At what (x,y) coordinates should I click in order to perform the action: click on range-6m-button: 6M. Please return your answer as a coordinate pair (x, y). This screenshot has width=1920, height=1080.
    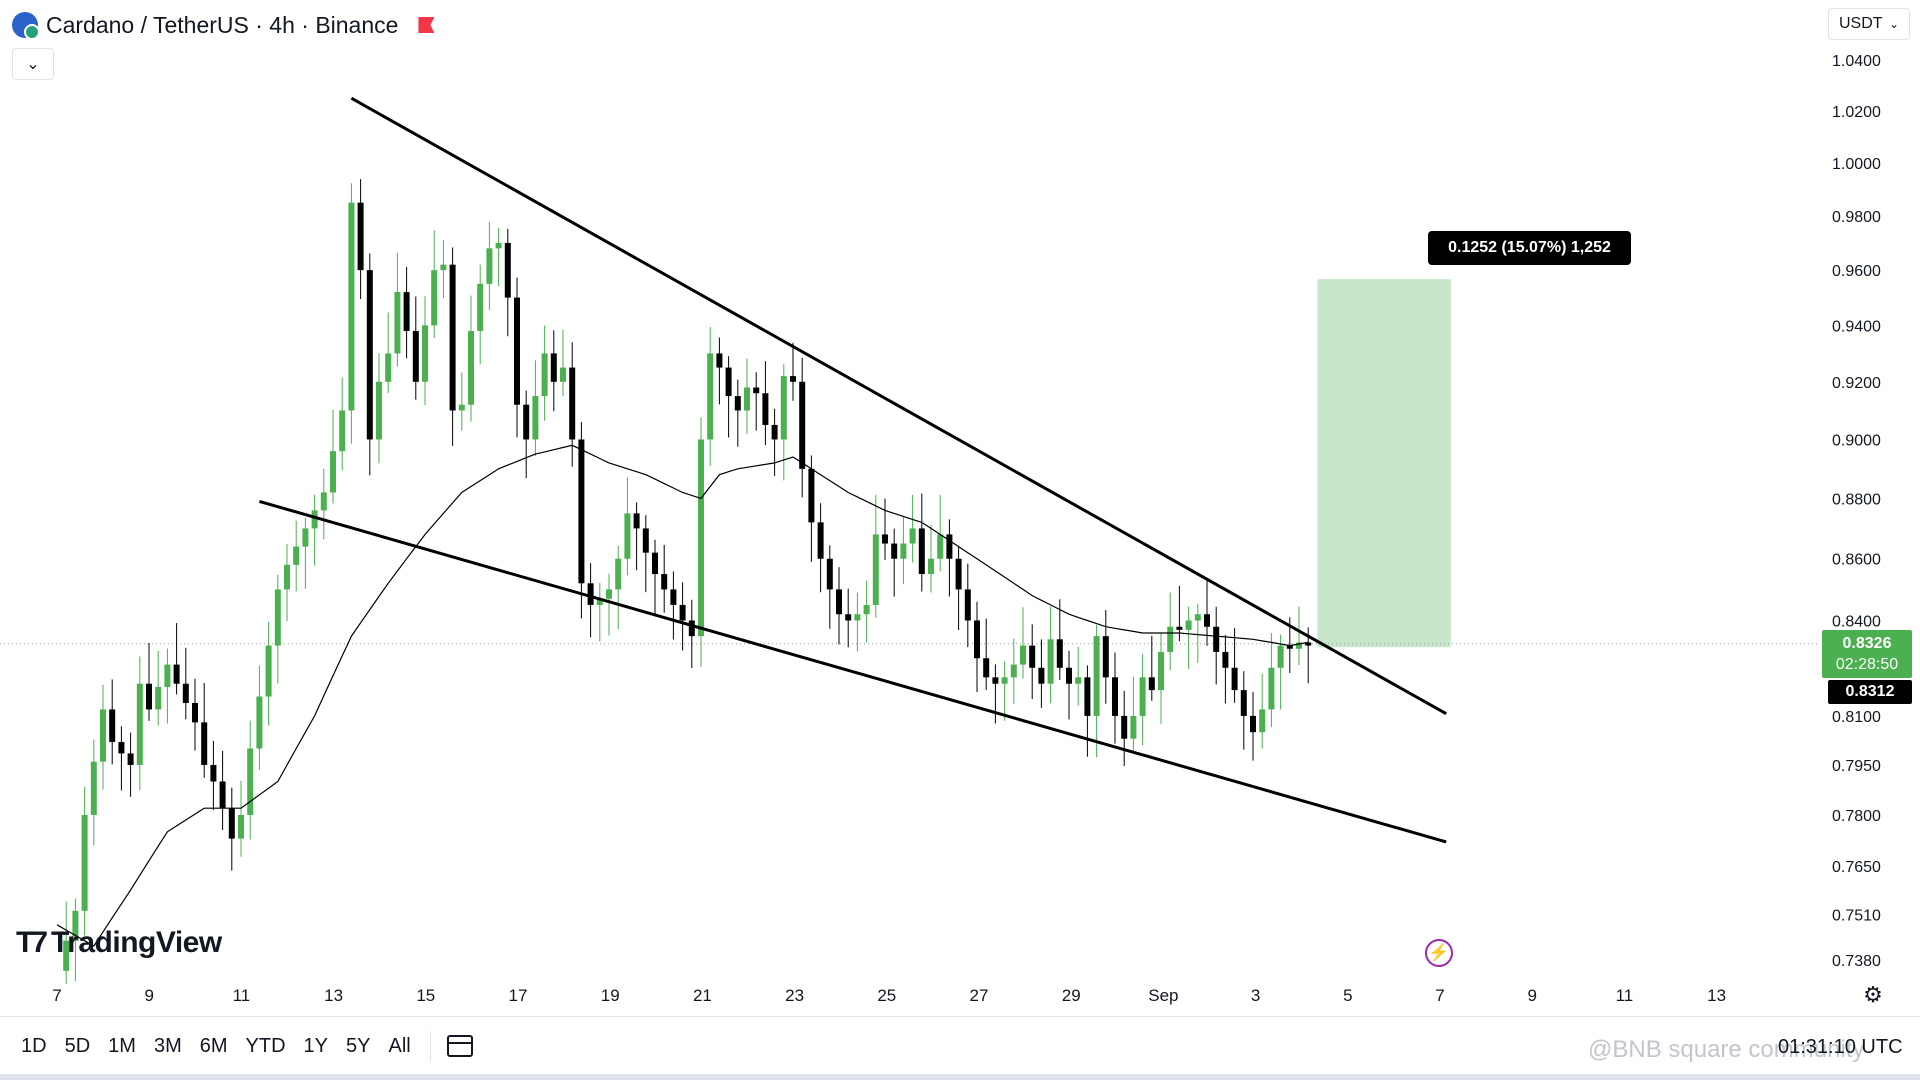
    Looking at the image, I should click on (213, 1045).